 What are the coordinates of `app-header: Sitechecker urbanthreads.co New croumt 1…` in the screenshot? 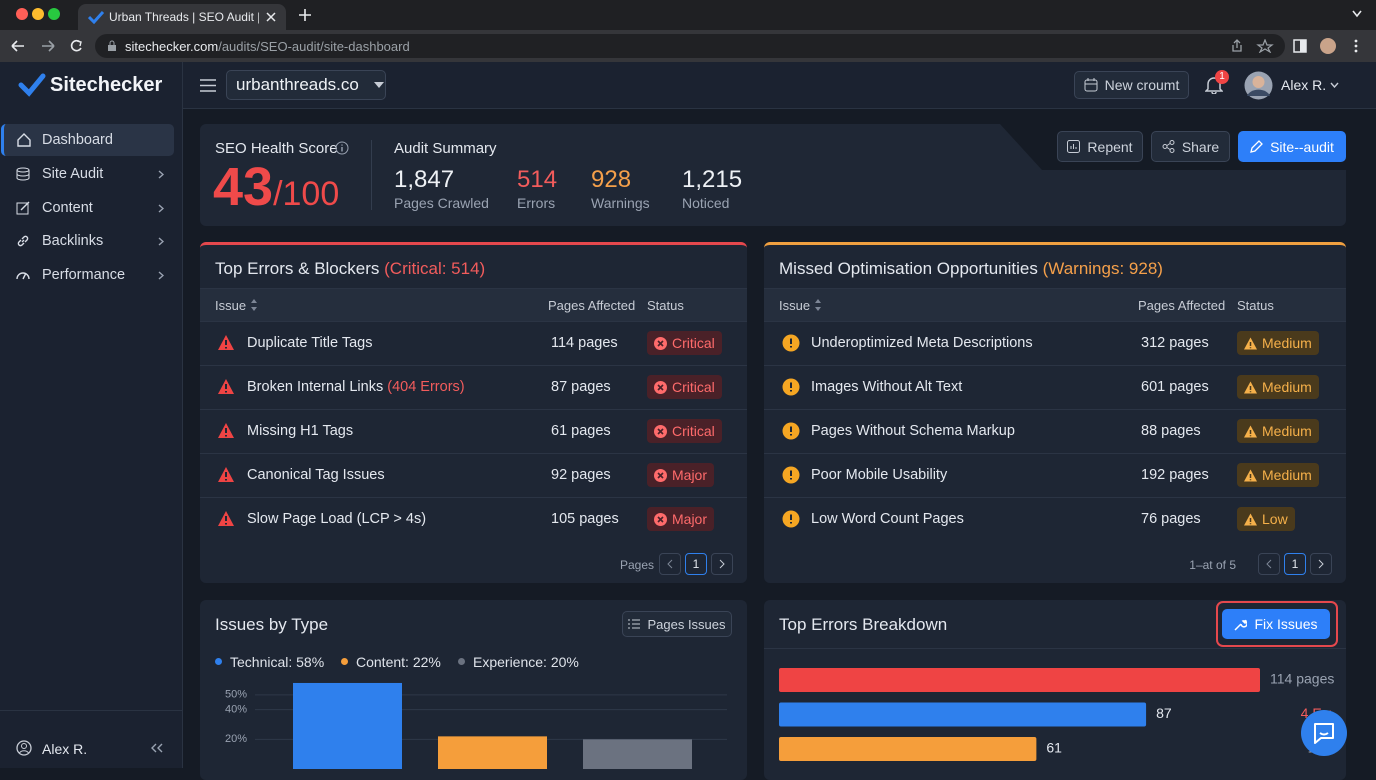 It's located at (688, 85).